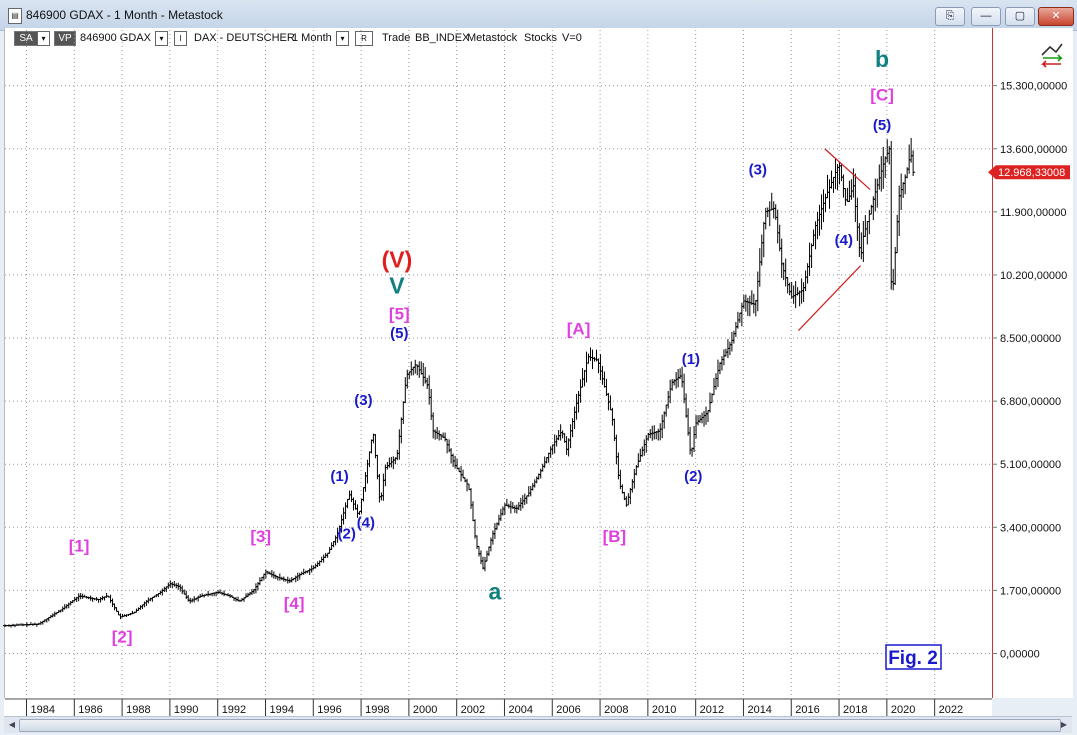 This screenshot has width=1077, height=735. What do you see at coordinates (180, 38) in the screenshot?
I see `indicator-button: I` at bounding box center [180, 38].